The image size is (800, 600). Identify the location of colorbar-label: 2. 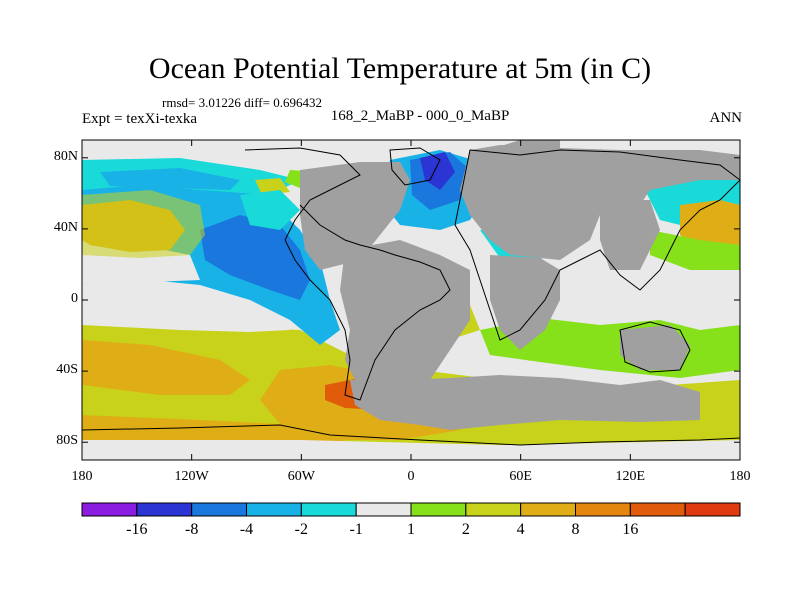
(465, 529).